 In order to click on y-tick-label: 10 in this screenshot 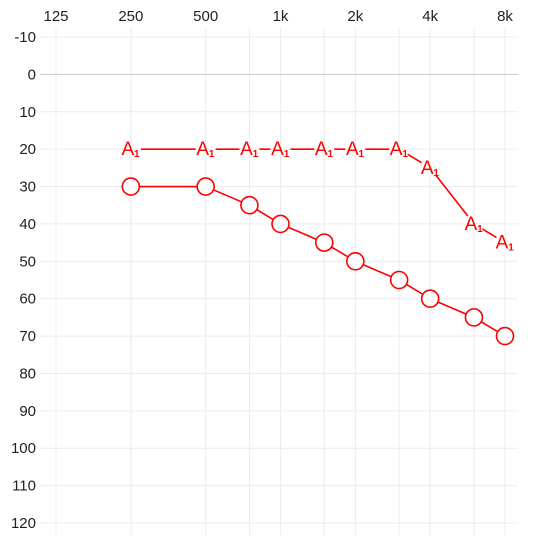, I will do `click(27, 112)`.